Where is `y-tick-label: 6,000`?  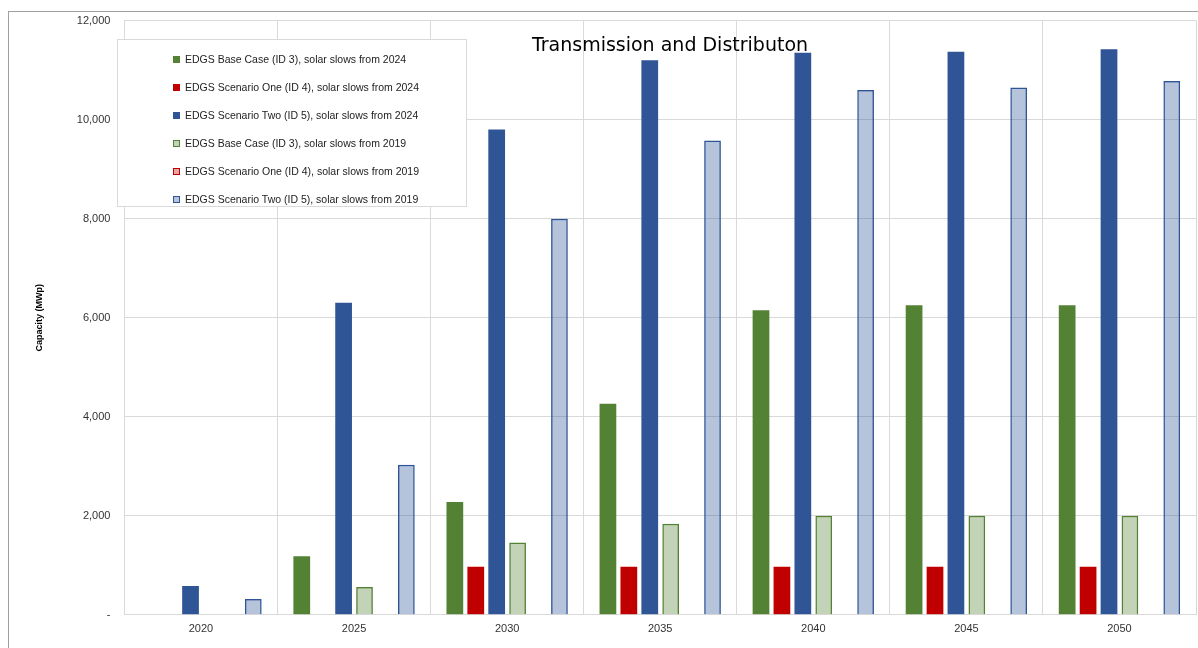
y-tick-label: 6,000 is located at coordinates (96, 316).